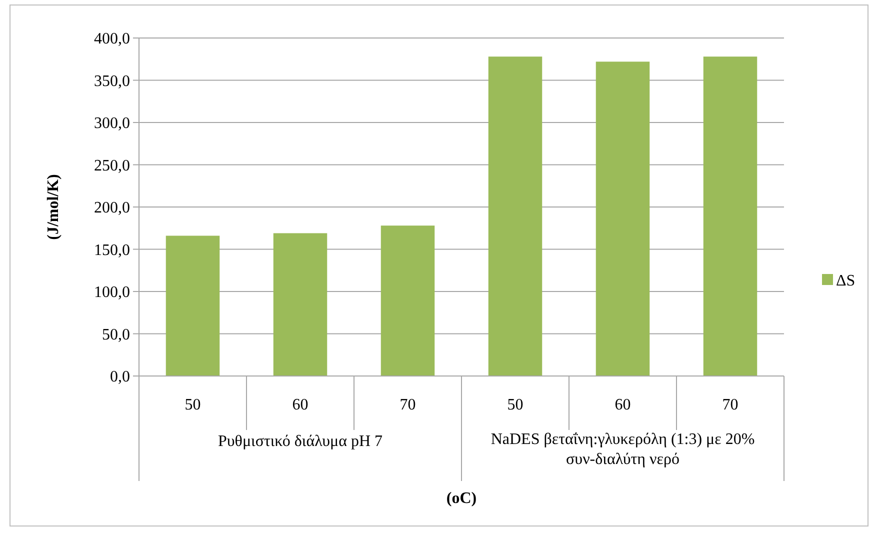 The height and width of the screenshot is (533, 877). Describe the element at coordinates (120, 377) in the screenshot. I see `y-tick-label: 0,0` at that location.